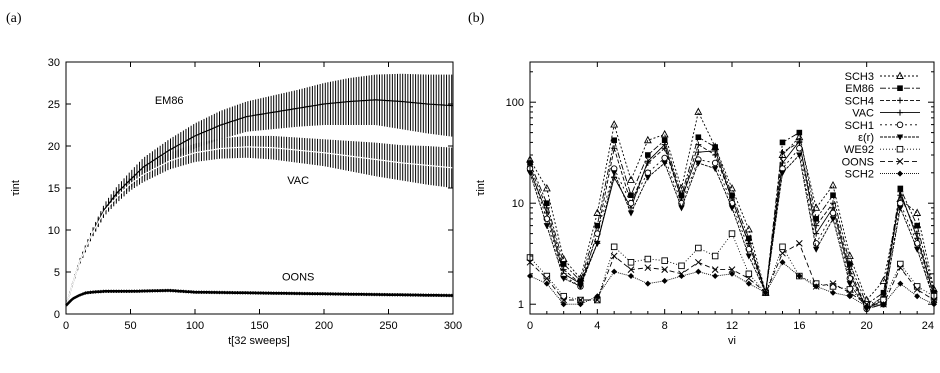  I want to click on series-line-we92, so click(732, 268).